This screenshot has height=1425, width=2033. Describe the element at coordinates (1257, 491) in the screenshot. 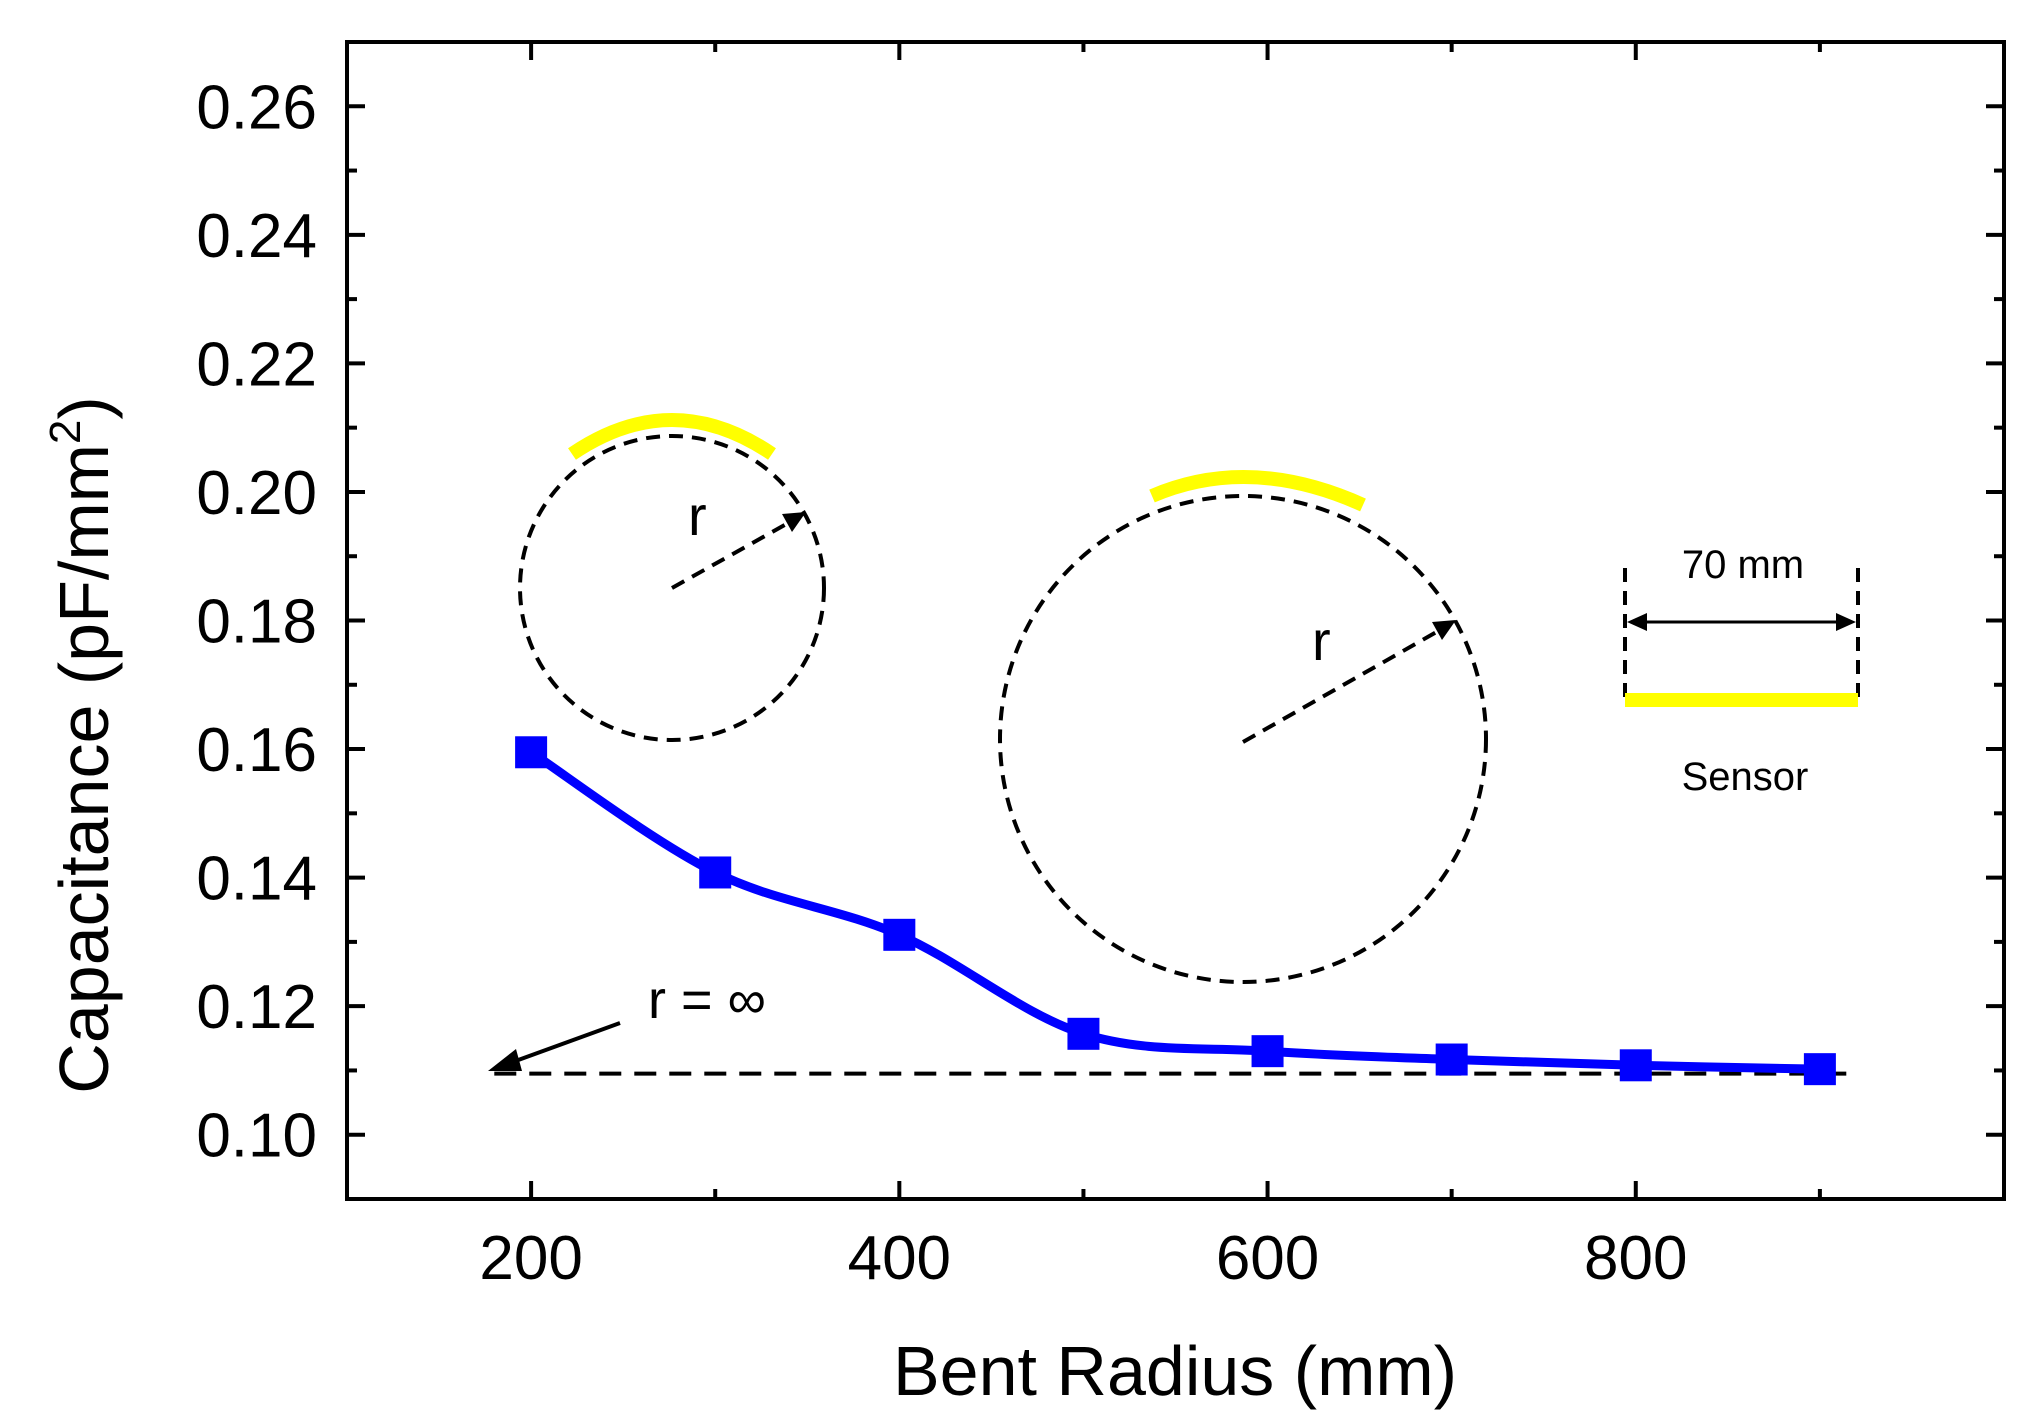

I see `large-sensor-arc` at that location.